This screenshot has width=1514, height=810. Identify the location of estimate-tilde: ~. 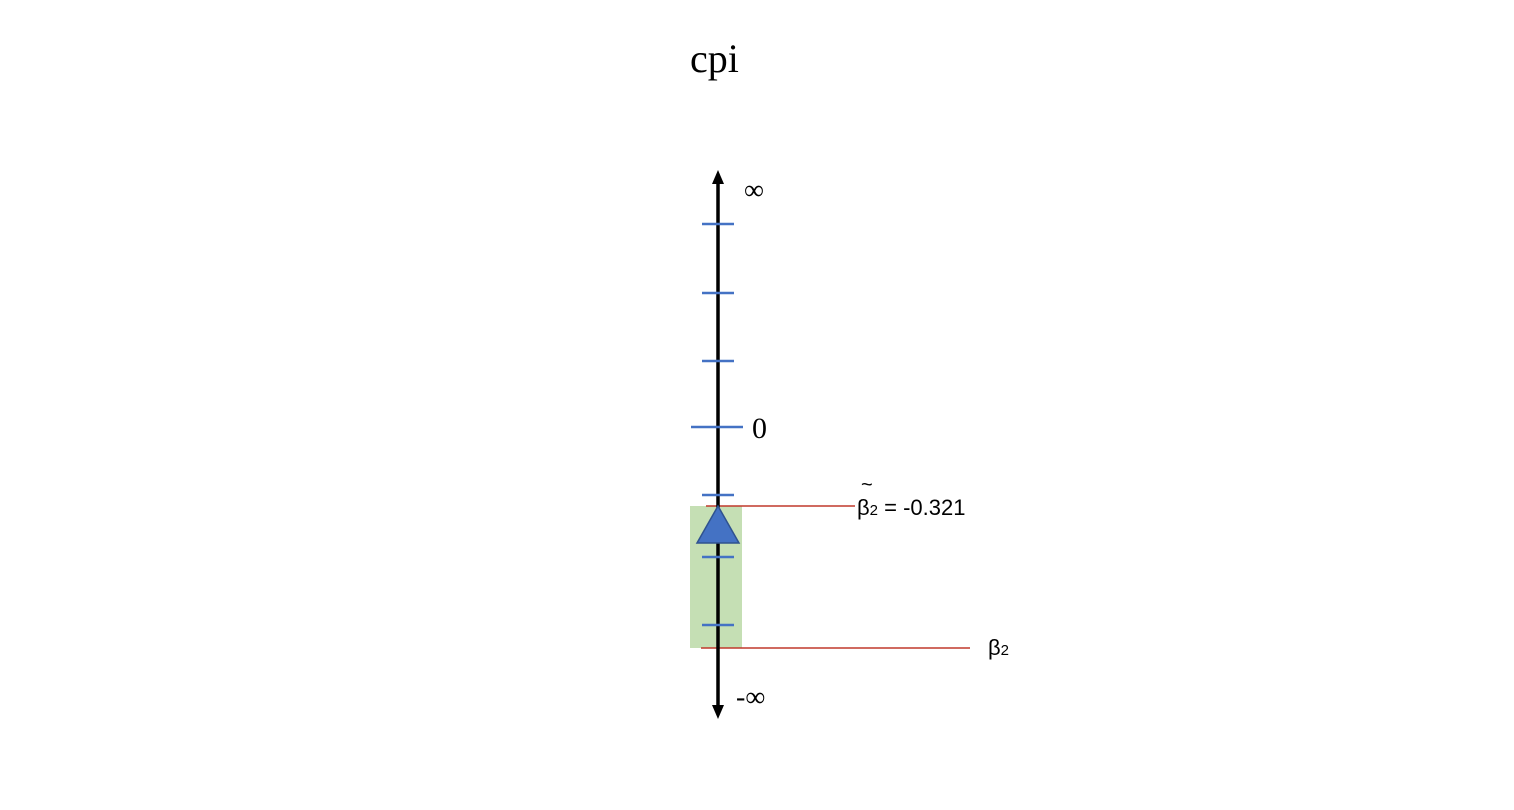
(867, 485).